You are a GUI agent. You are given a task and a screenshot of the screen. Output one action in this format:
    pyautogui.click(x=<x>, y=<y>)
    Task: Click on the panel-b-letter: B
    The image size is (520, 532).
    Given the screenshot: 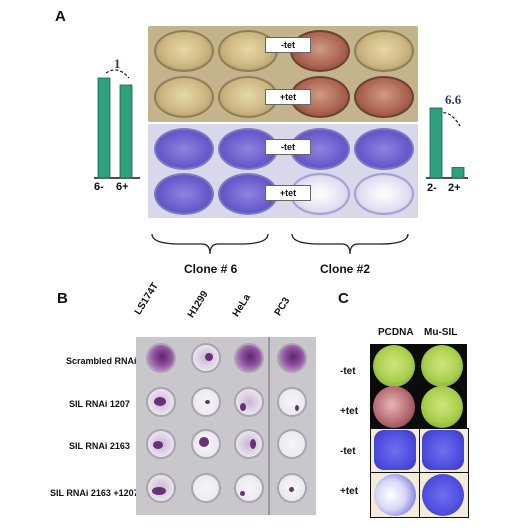 What is the action you would take?
    pyautogui.click(x=62, y=298)
    